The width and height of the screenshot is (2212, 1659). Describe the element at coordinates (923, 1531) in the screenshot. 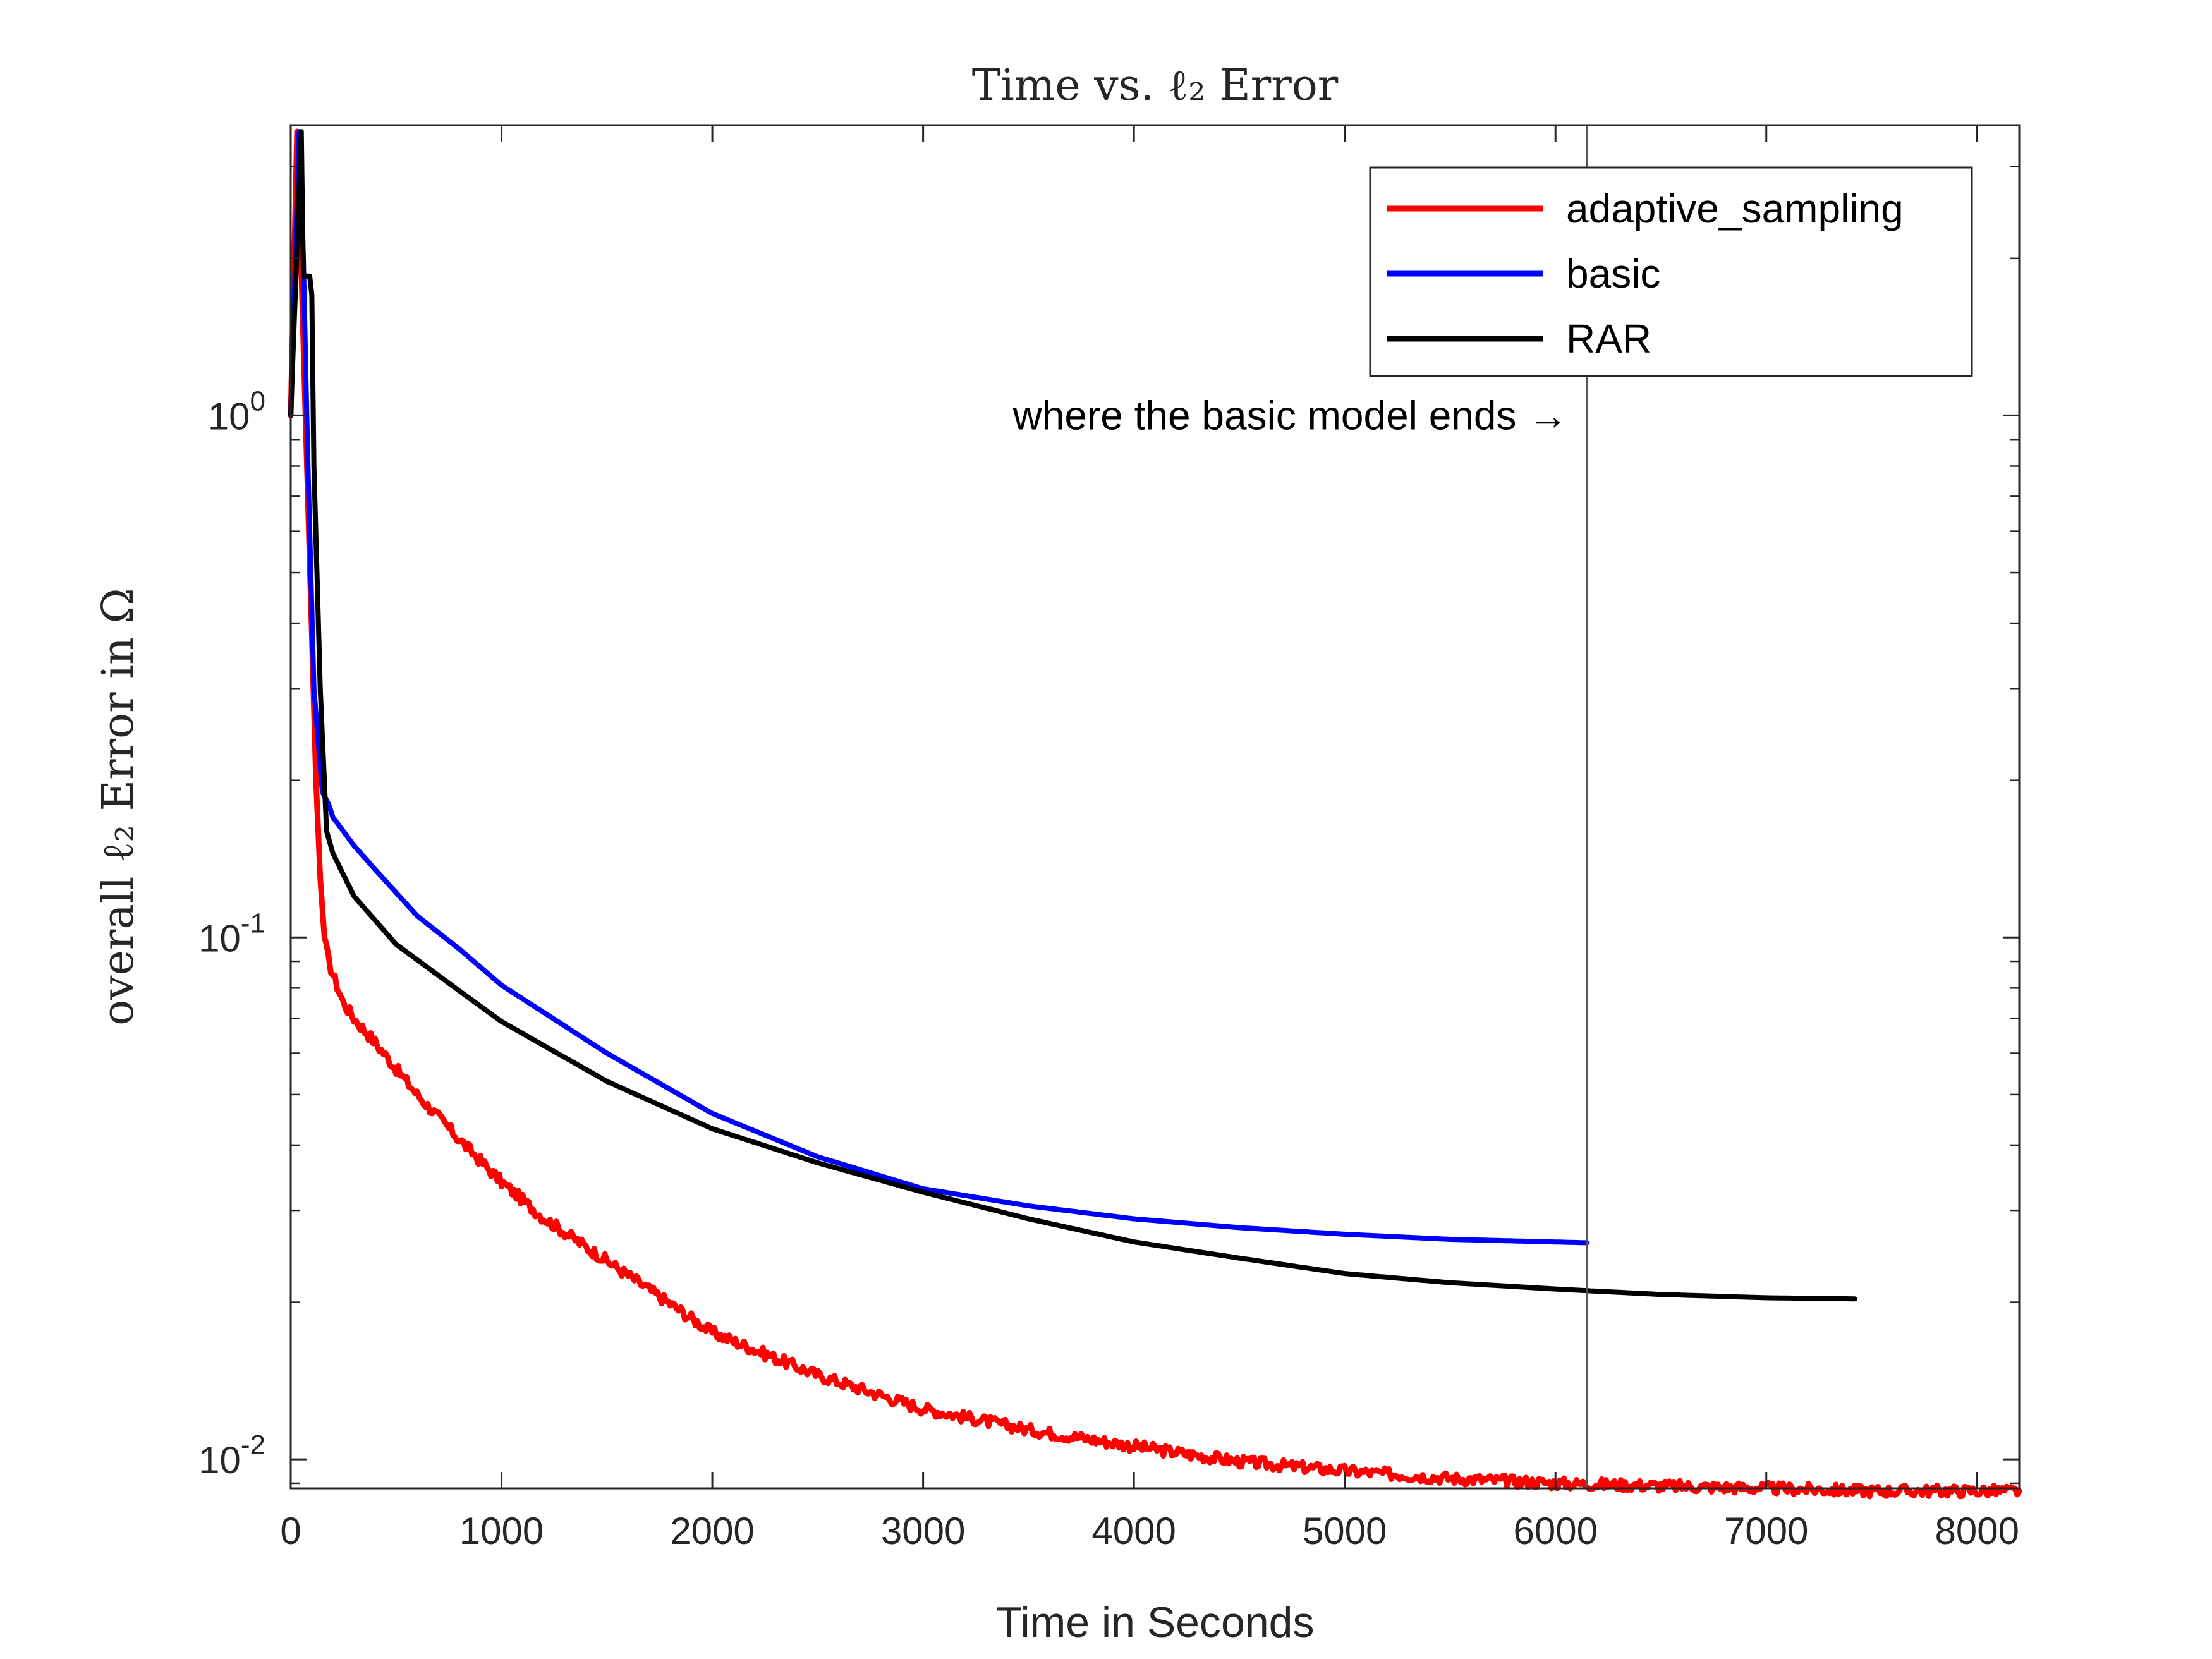

I see `x-tick-label: 3000` at that location.